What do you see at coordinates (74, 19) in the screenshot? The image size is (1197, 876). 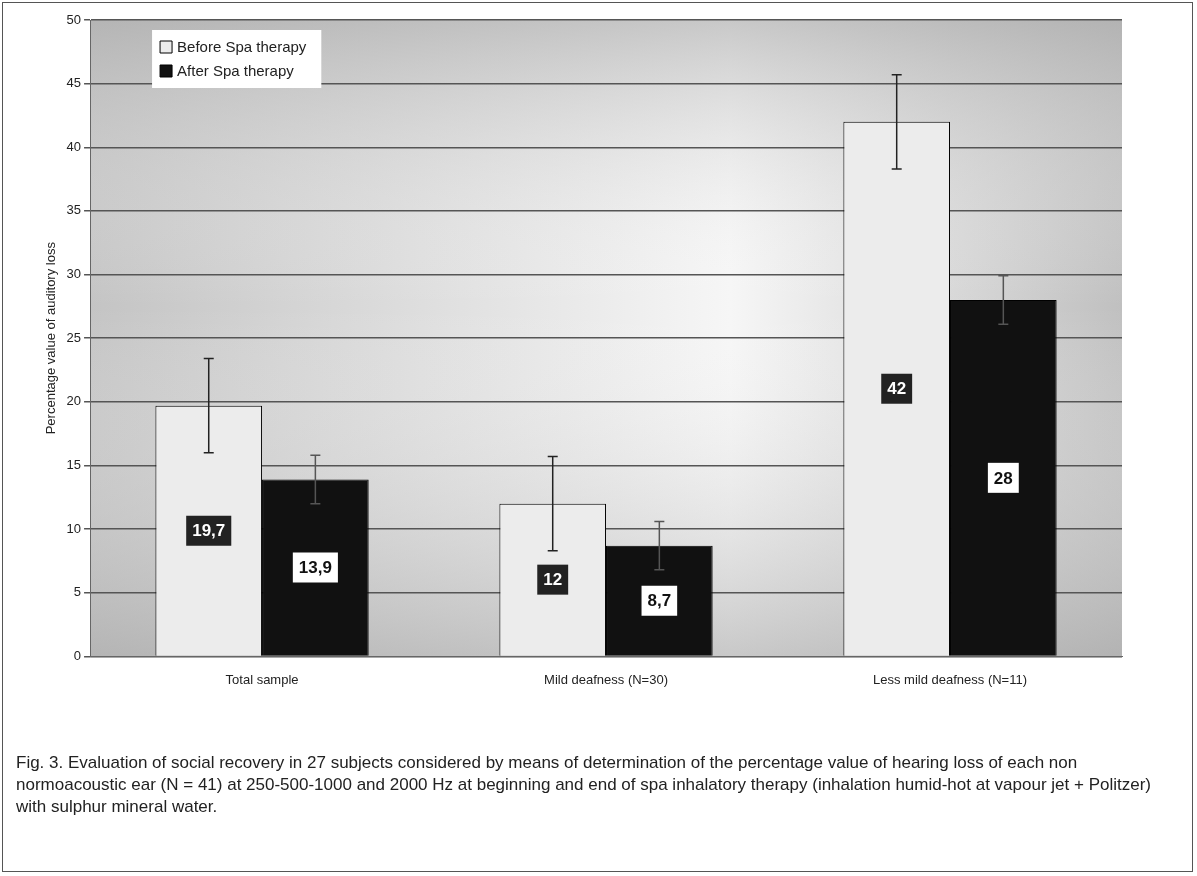 I see `y-tick-label: 50` at bounding box center [74, 19].